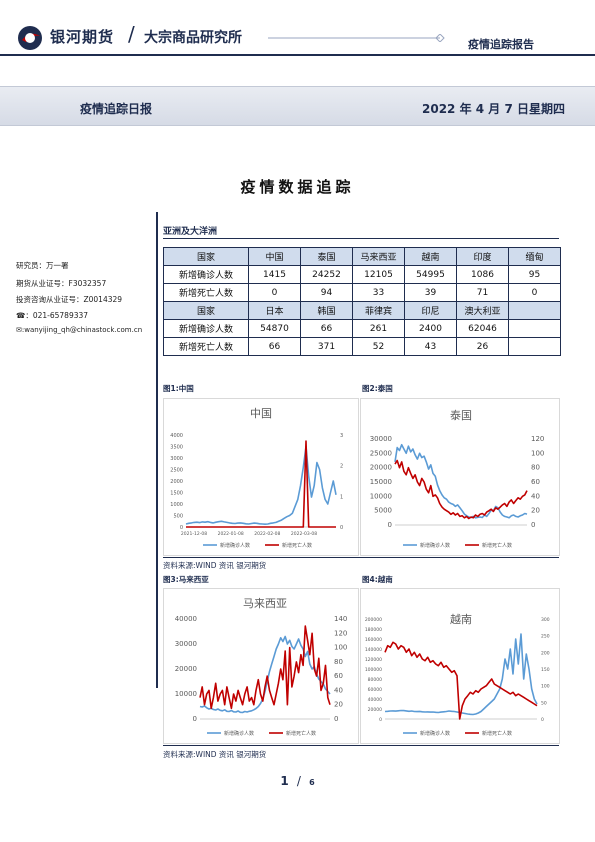 The image size is (595, 842). What do you see at coordinates (176, 494) in the screenshot?
I see `y-left-tick-label: 1500` at bounding box center [176, 494].